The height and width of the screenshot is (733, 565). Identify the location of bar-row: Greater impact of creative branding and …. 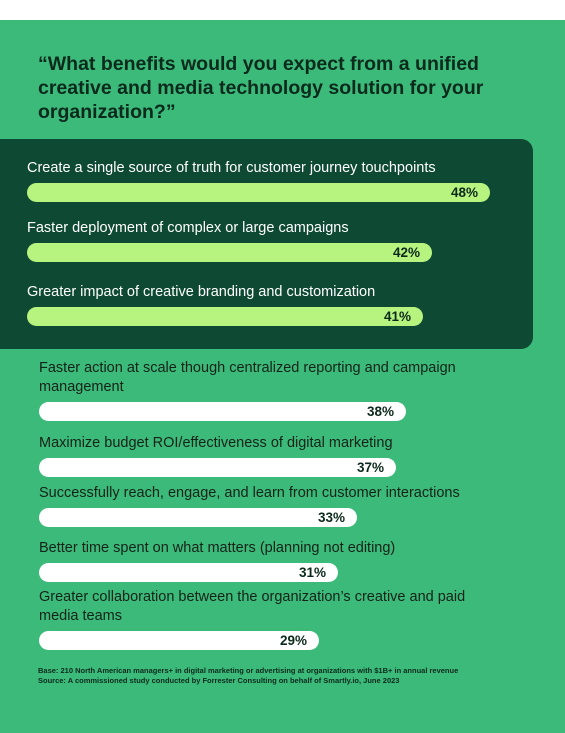
(277, 304).